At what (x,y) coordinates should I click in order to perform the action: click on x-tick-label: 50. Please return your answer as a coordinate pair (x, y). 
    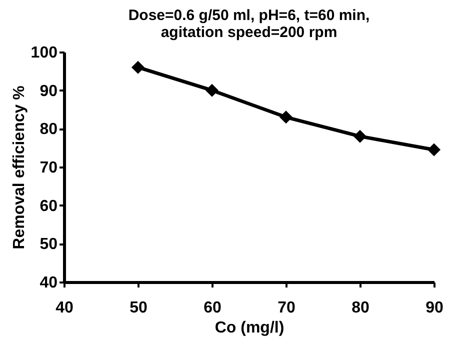
    Looking at the image, I should click on (139, 308).